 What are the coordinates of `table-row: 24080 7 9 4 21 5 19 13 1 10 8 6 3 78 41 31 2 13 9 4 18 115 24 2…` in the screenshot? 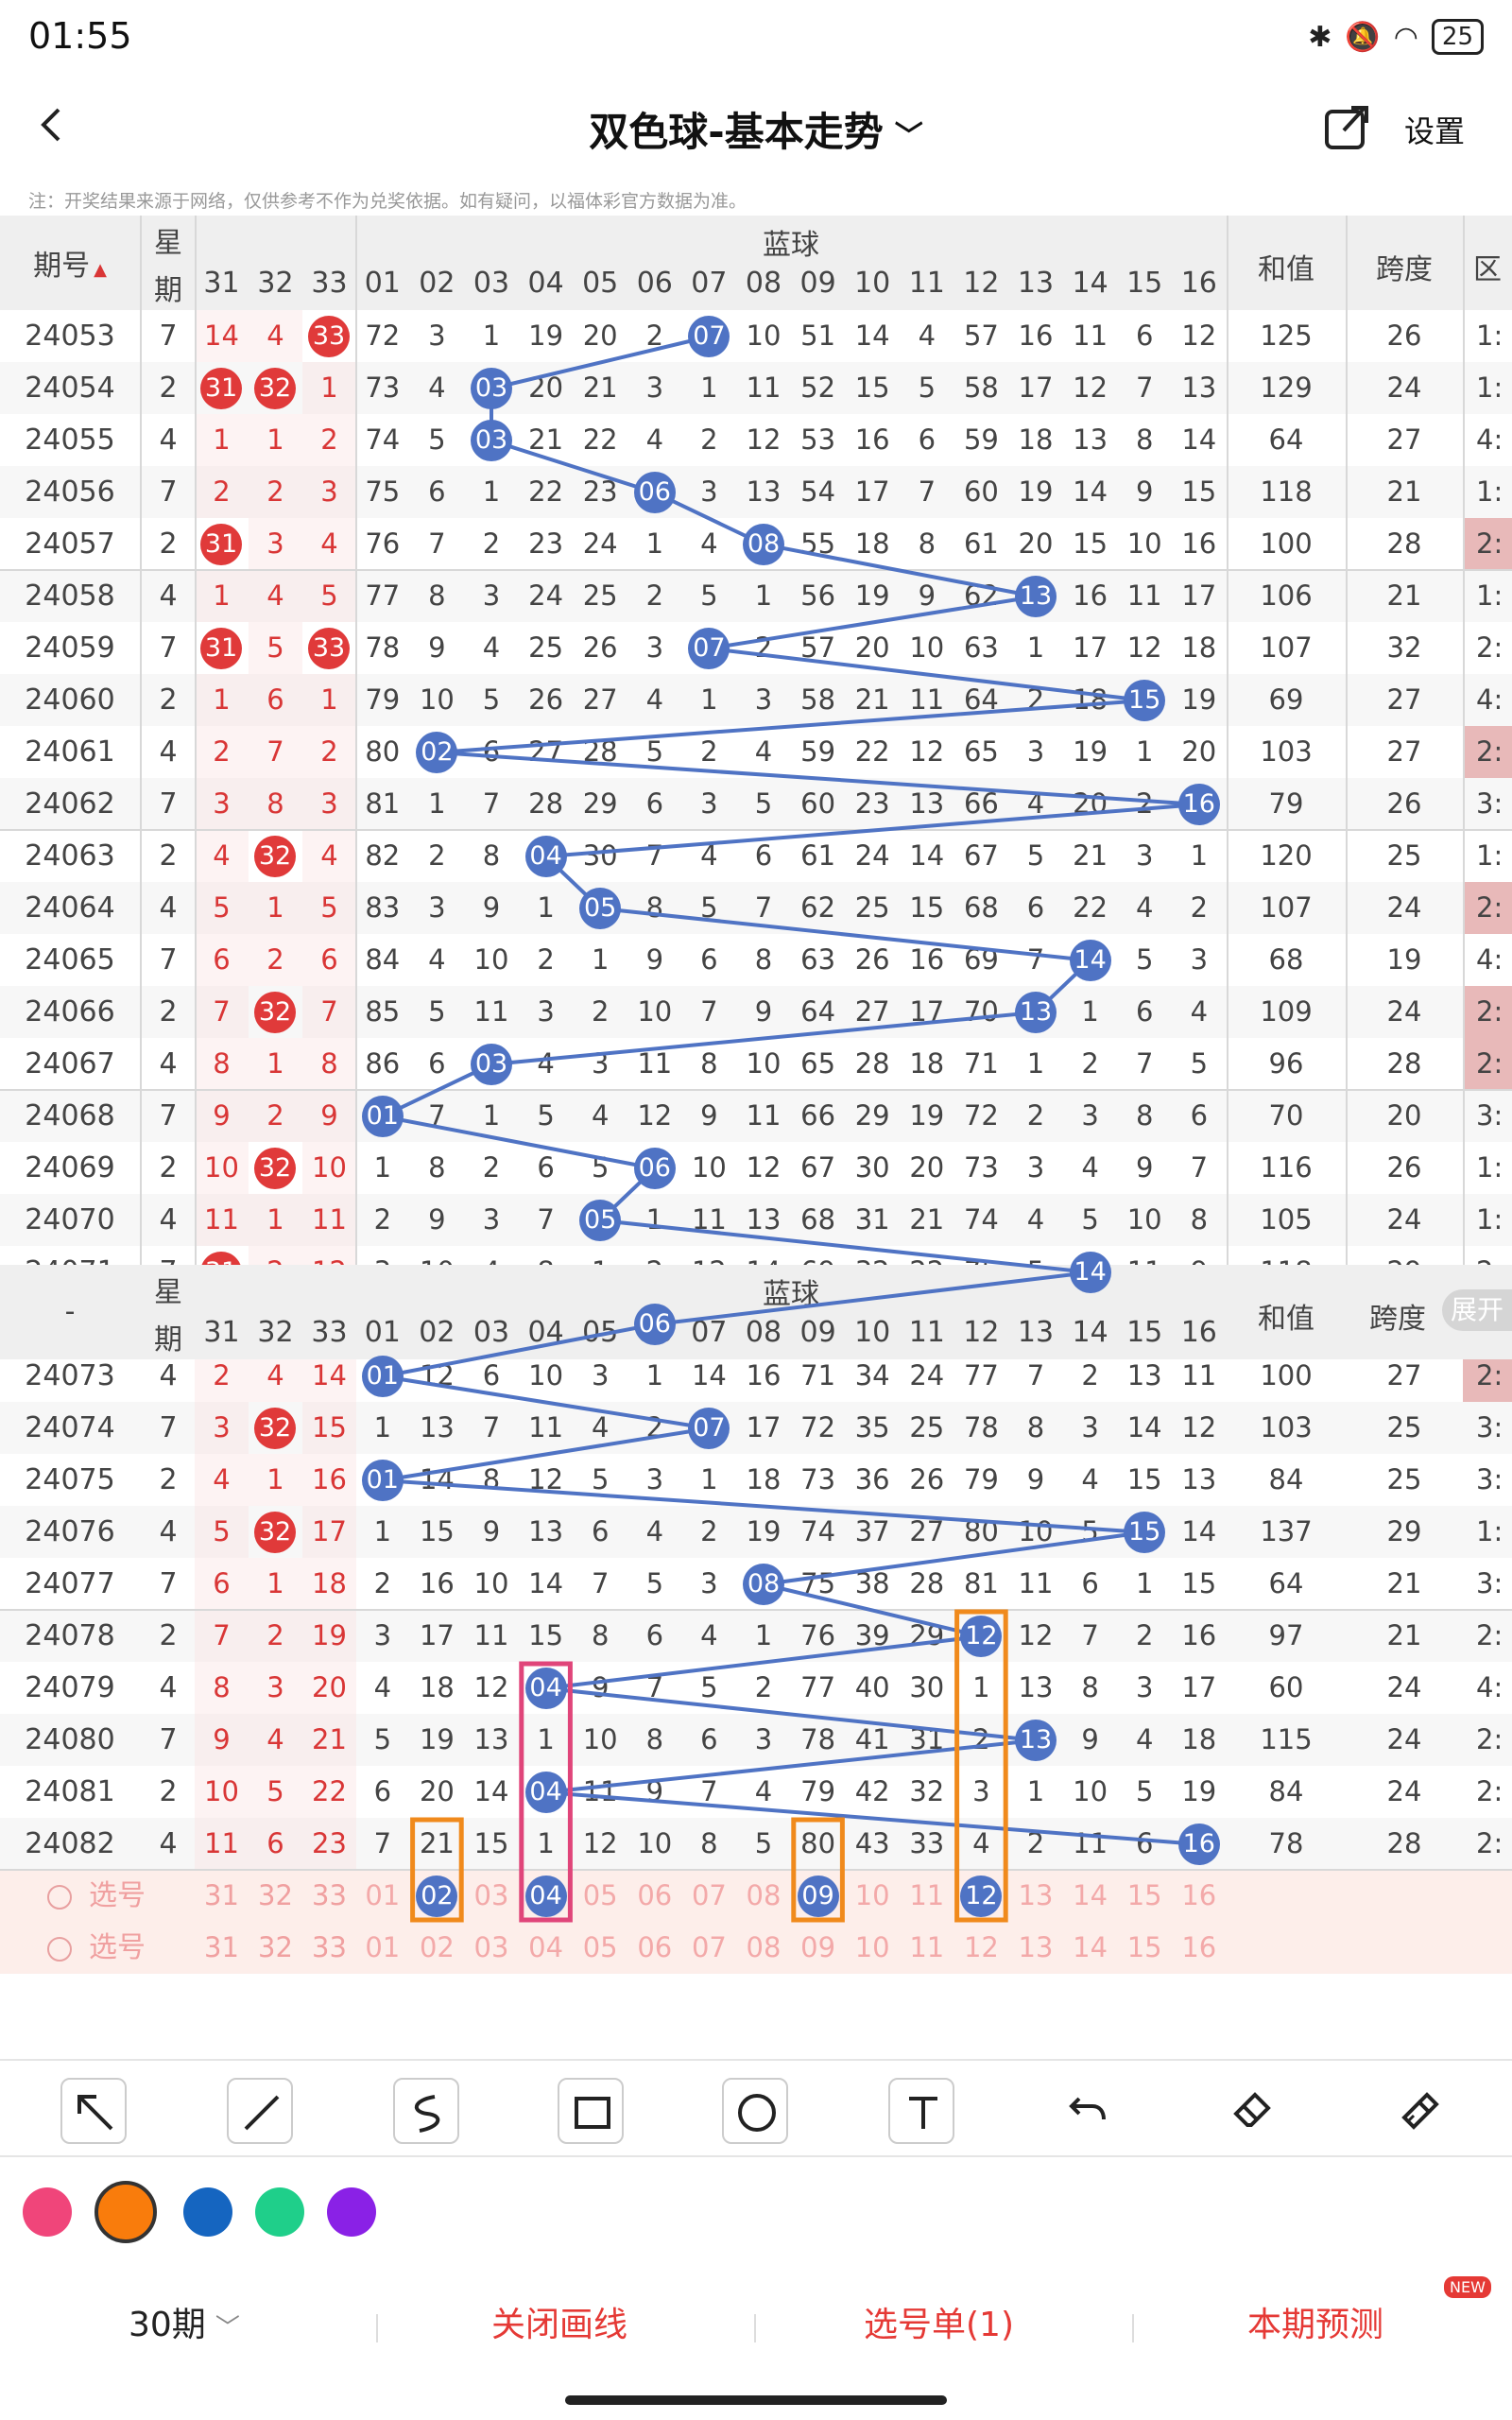 It's located at (756, 1740).